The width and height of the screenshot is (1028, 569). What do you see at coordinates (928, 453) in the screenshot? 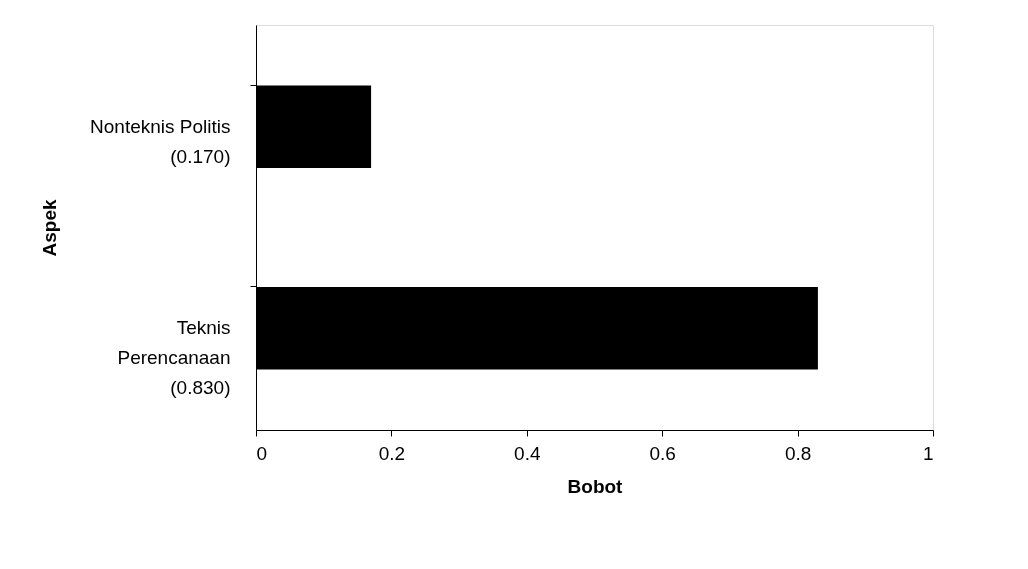
I see `x-tick-label: 1` at bounding box center [928, 453].